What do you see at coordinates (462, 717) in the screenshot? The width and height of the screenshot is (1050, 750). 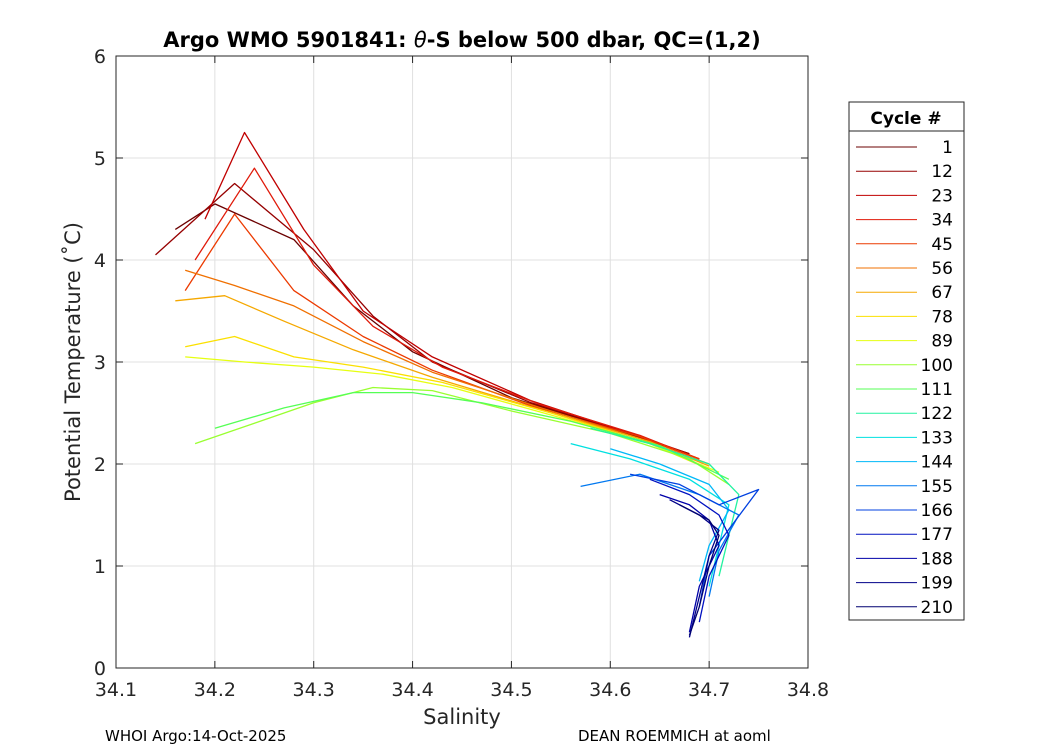 I see `x-axis-label: Salinity` at bounding box center [462, 717].